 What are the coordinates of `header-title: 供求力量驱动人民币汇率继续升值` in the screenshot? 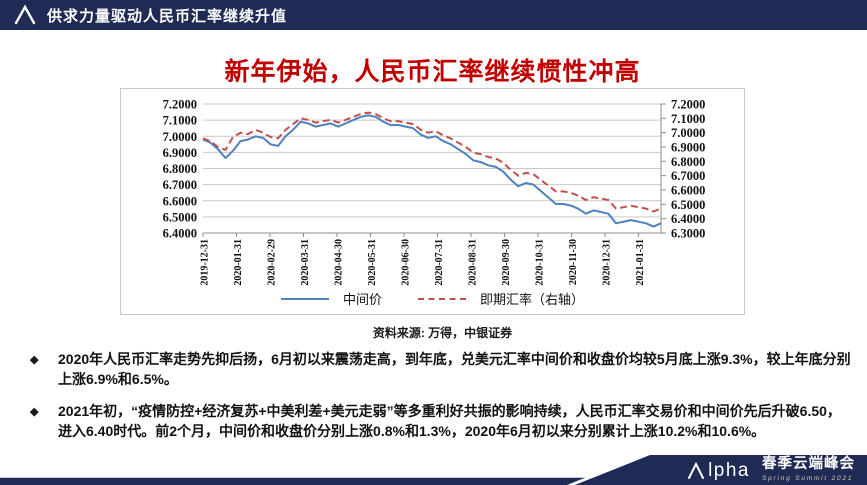 It's located at (167, 16).